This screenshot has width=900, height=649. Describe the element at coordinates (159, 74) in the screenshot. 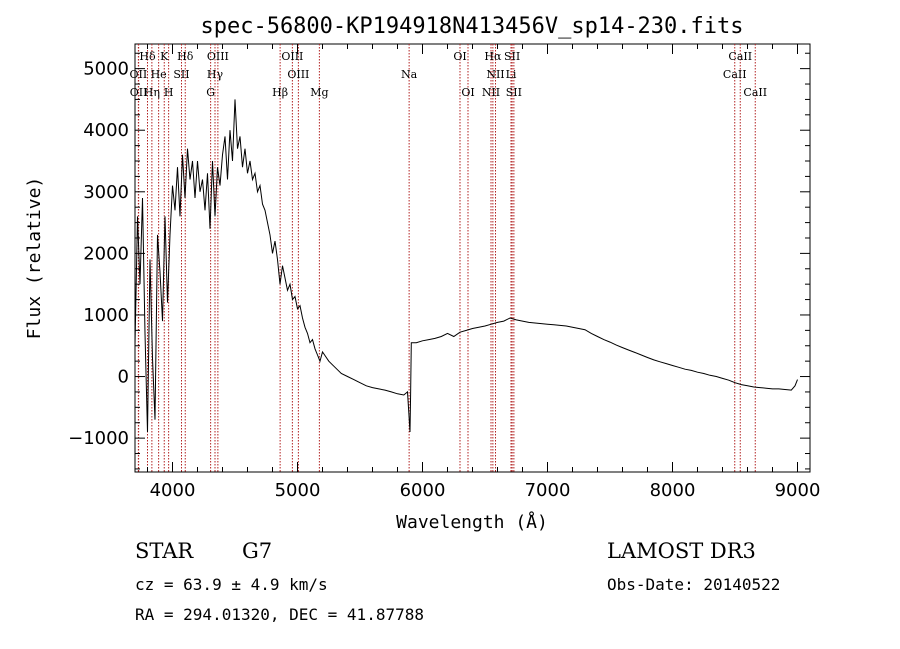

I see `marker-label-10: He` at that location.